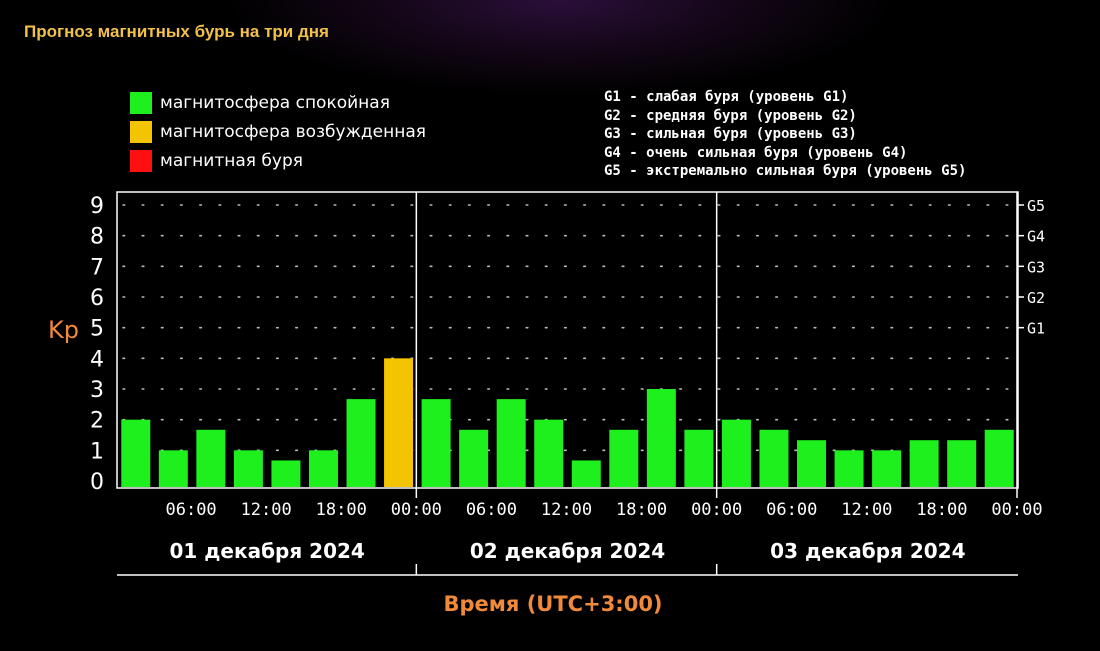 The height and width of the screenshot is (651, 1100). What do you see at coordinates (97, 482) in the screenshot?
I see `y-tick-label: 0` at bounding box center [97, 482].